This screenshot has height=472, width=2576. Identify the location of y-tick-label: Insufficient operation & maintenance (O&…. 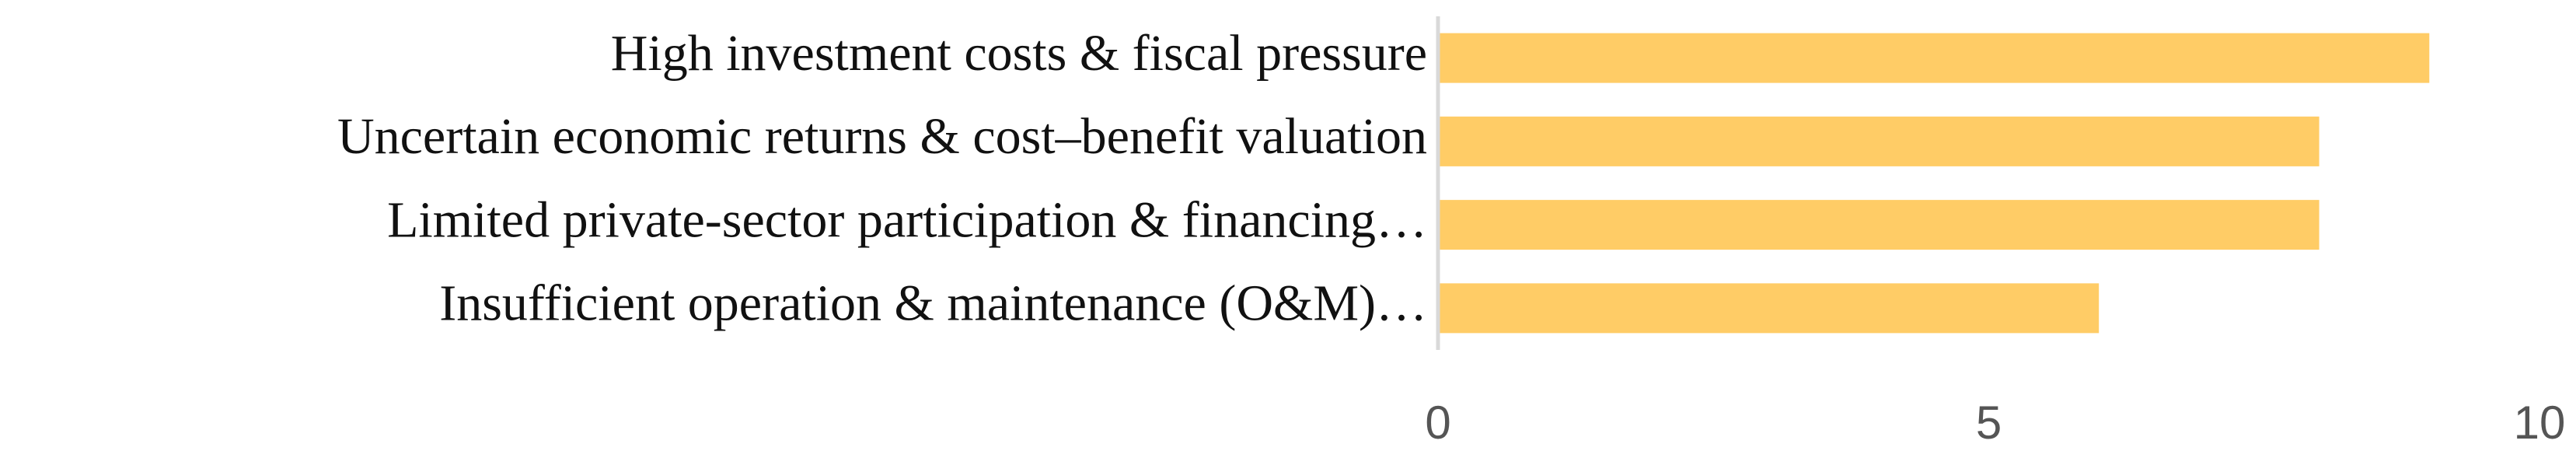
(933, 303).